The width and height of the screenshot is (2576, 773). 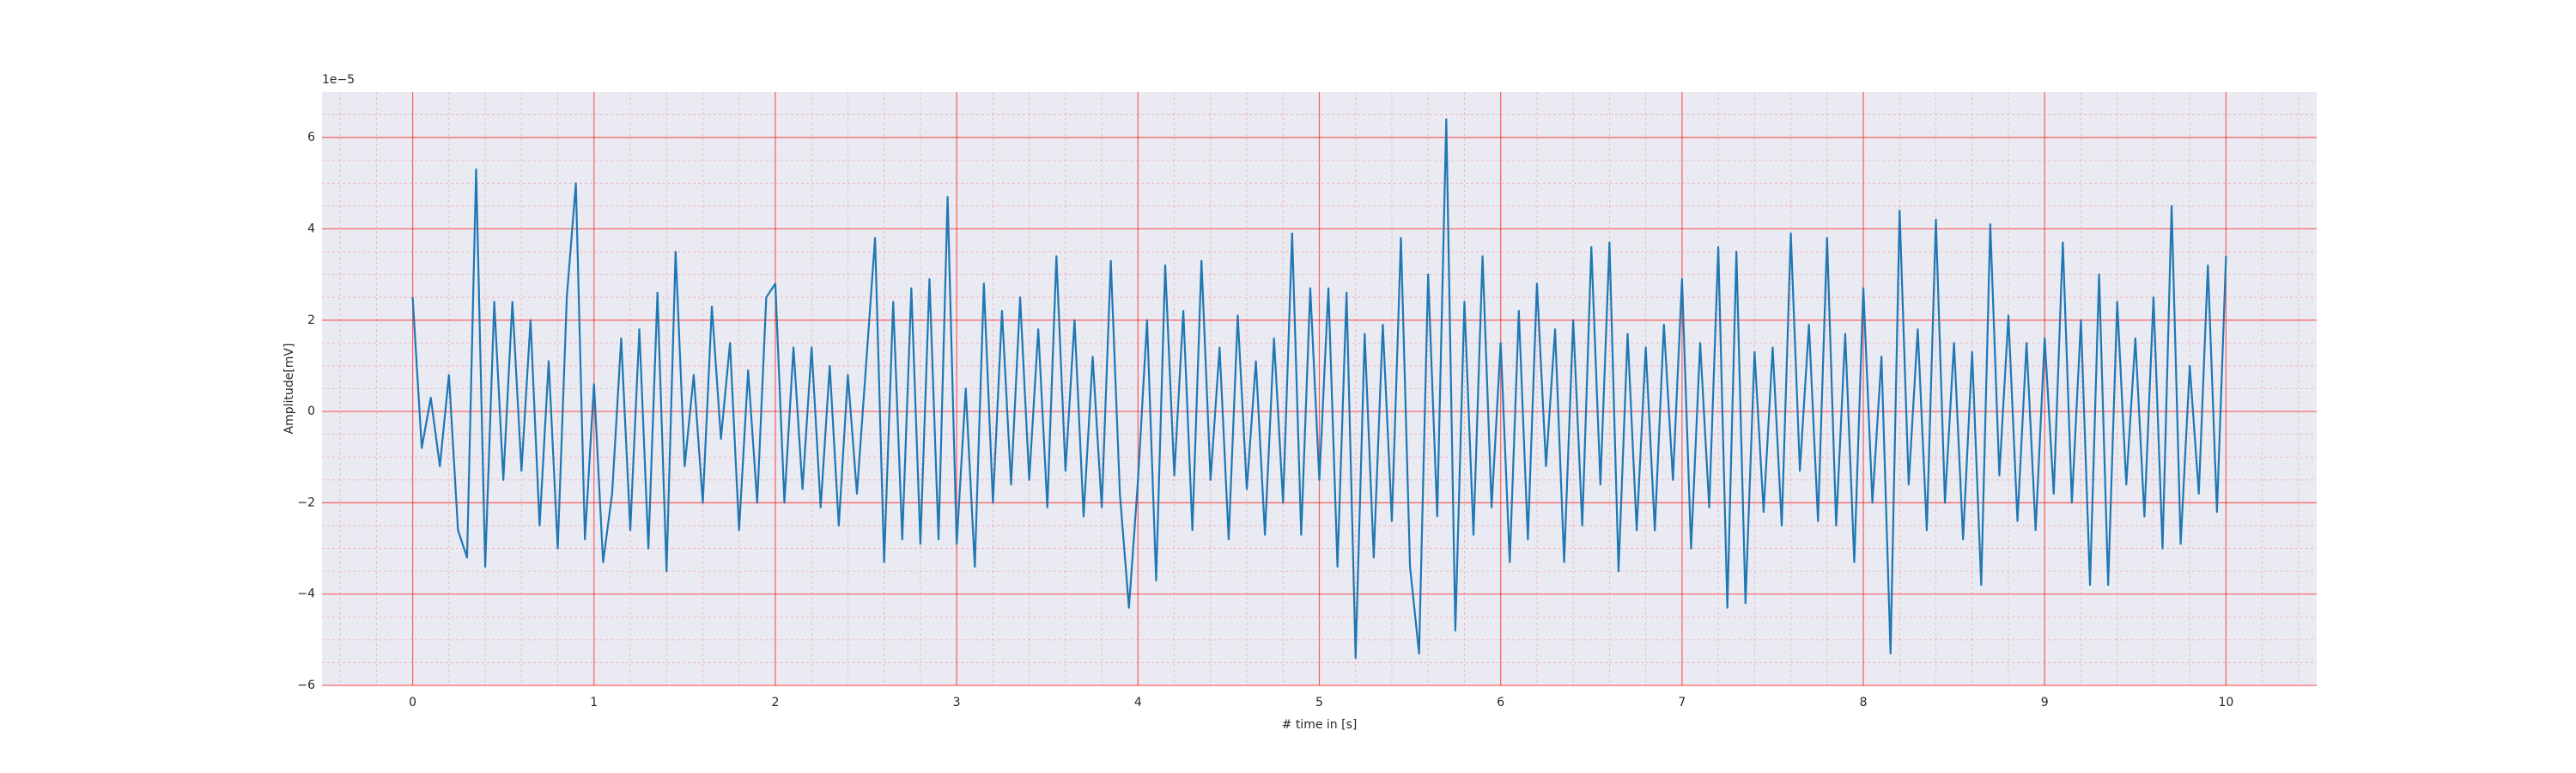 What do you see at coordinates (338, 80) in the screenshot?
I see `axis-offset-text: 1e−5` at bounding box center [338, 80].